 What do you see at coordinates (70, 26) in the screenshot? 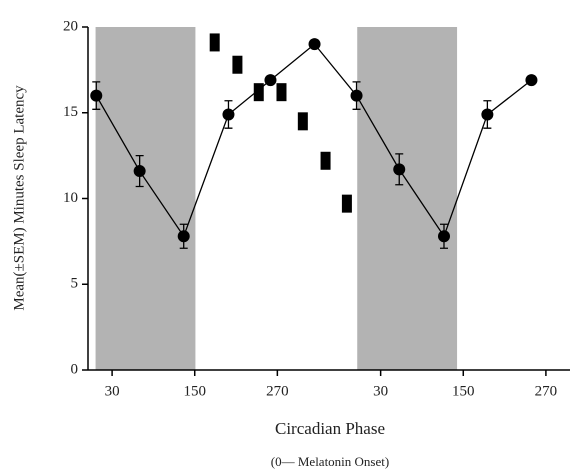
I see `y-tick-label: 20` at bounding box center [70, 26].